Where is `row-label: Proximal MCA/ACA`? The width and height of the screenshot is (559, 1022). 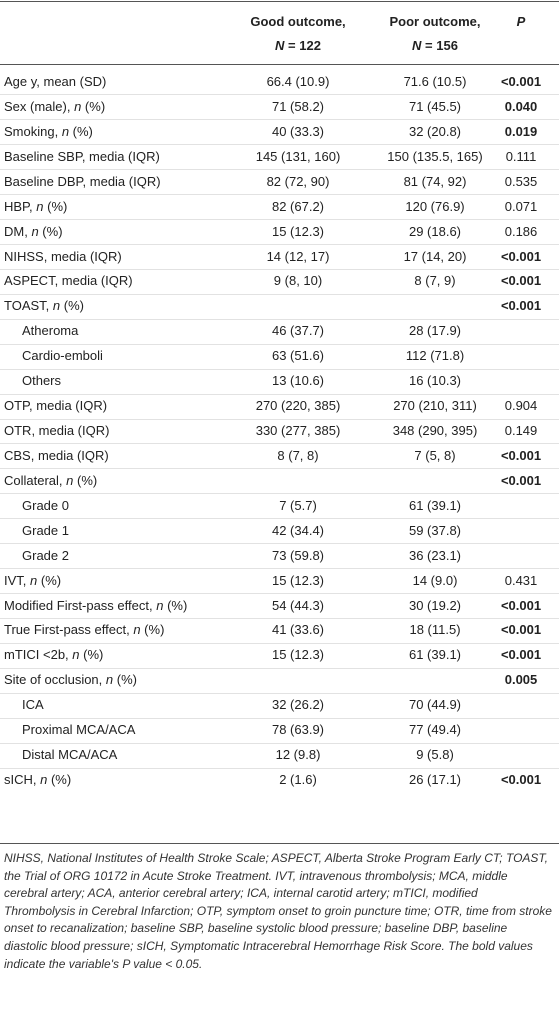
row-label: Proximal MCA/ACA is located at coordinates (79, 730).